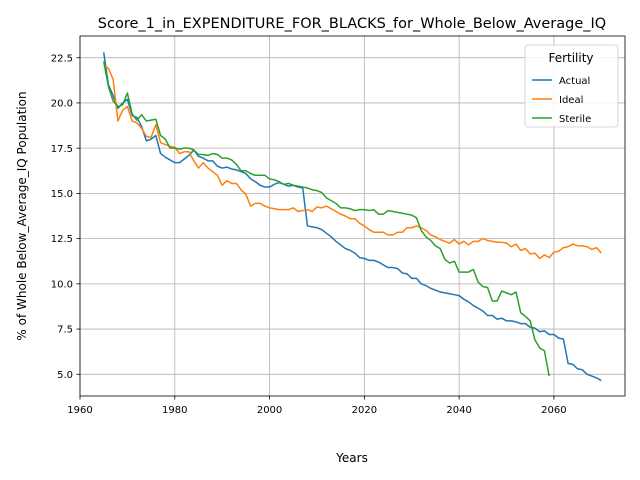 This screenshot has height=480, width=640. Describe the element at coordinates (458, 410) in the screenshot. I see `x-tick-label: 2040` at that location.